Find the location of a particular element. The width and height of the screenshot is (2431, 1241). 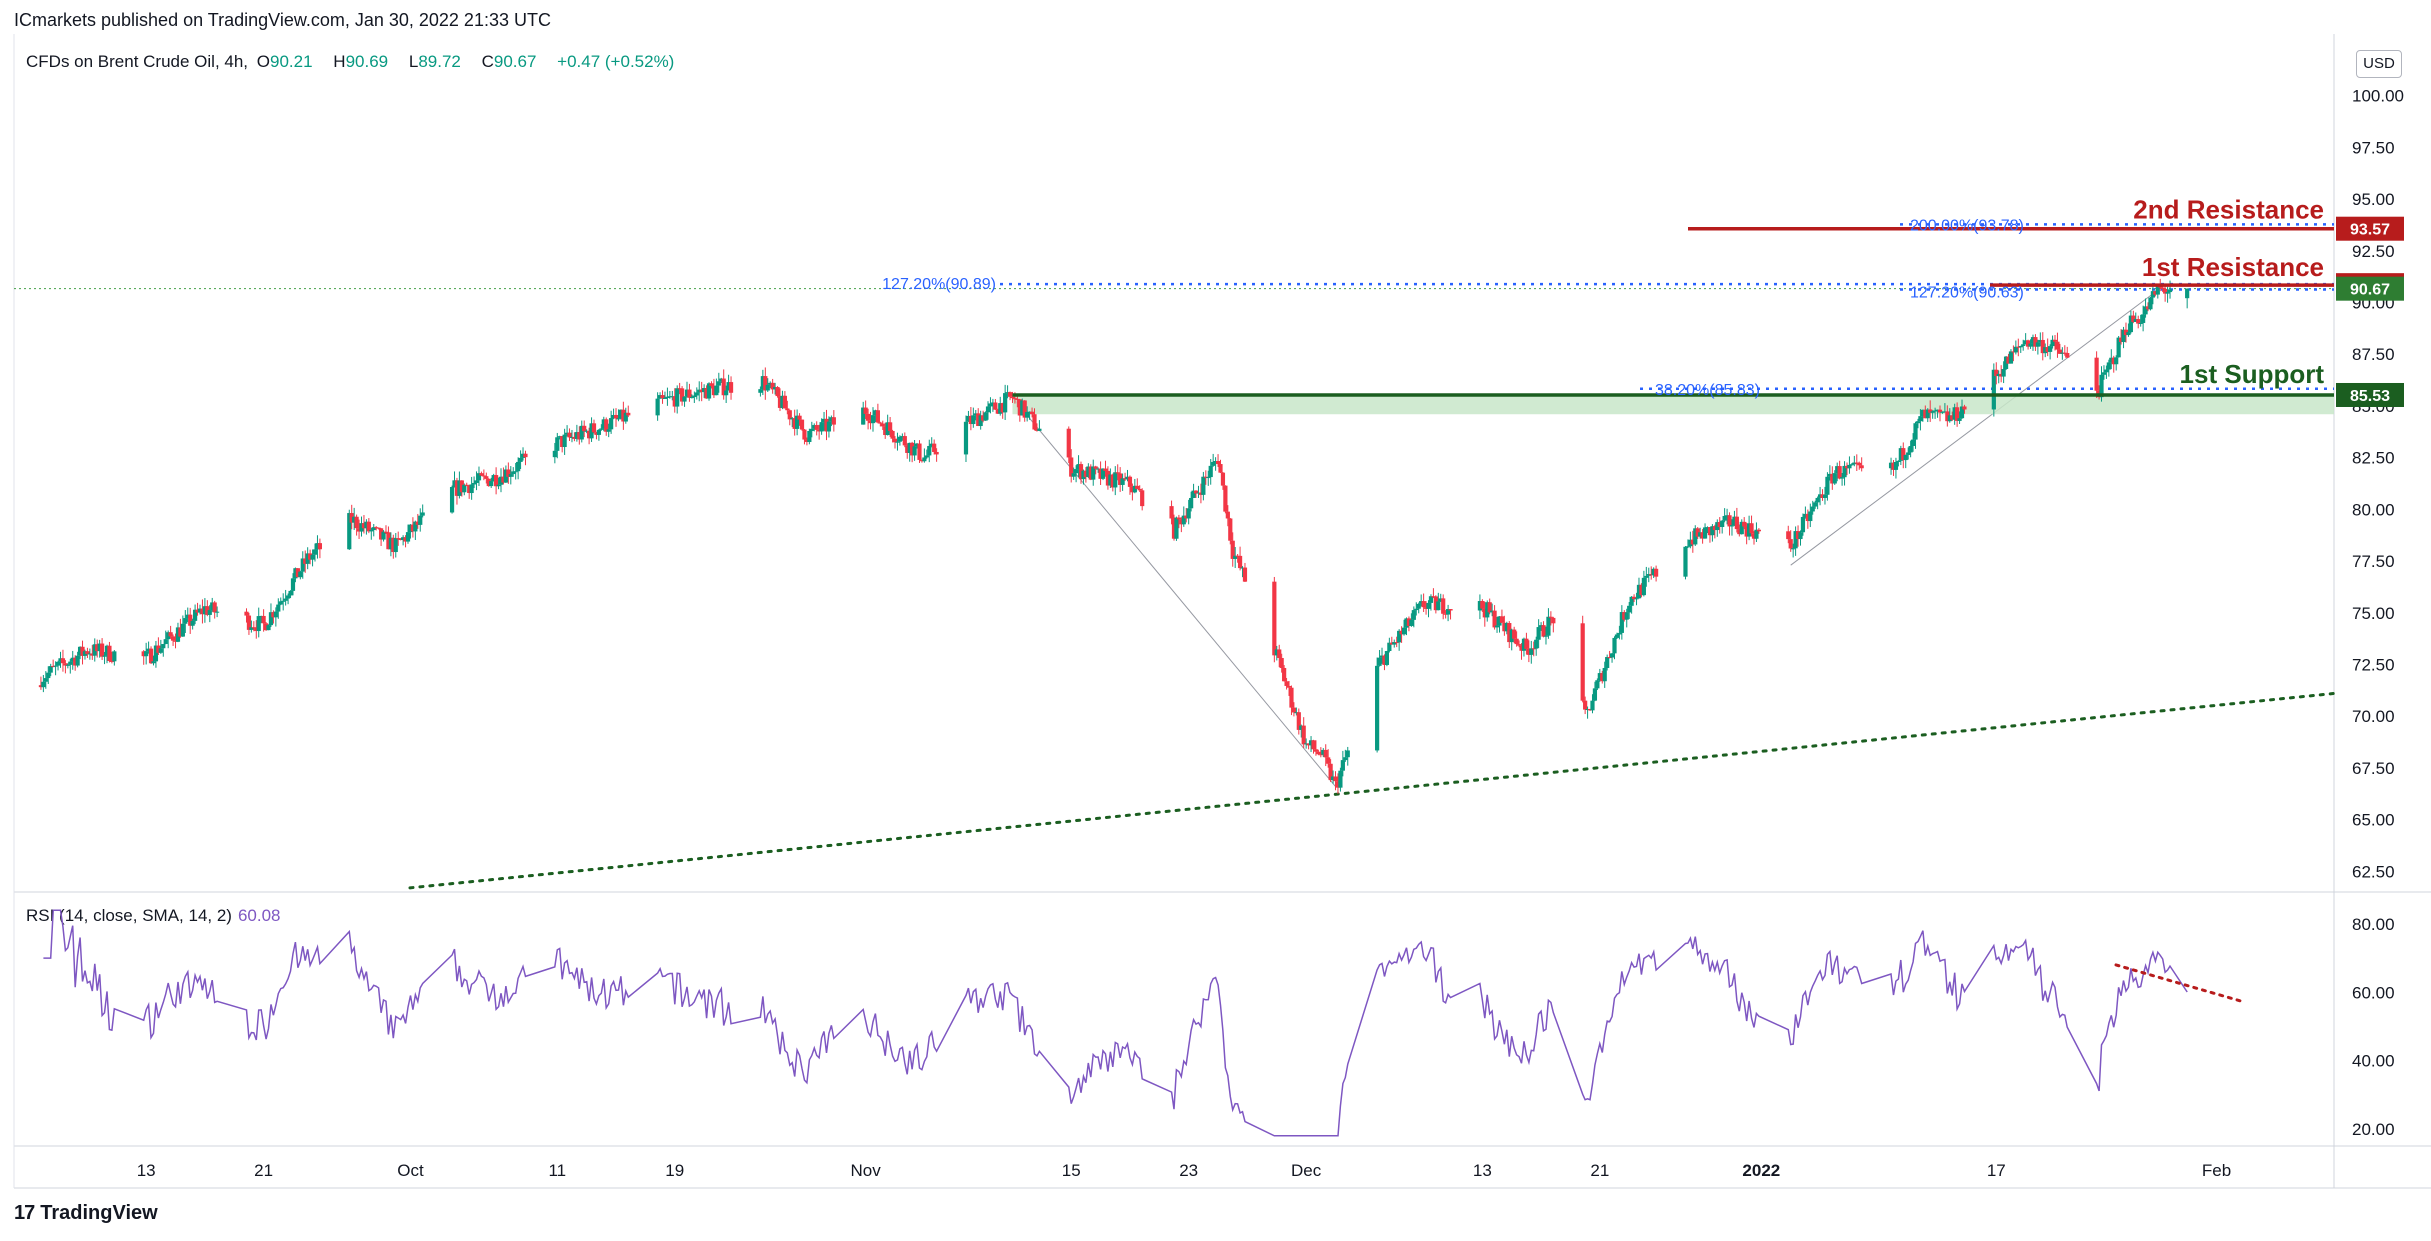

fib-label: 127.20%(90.89) is located at coordinates (939, 284).